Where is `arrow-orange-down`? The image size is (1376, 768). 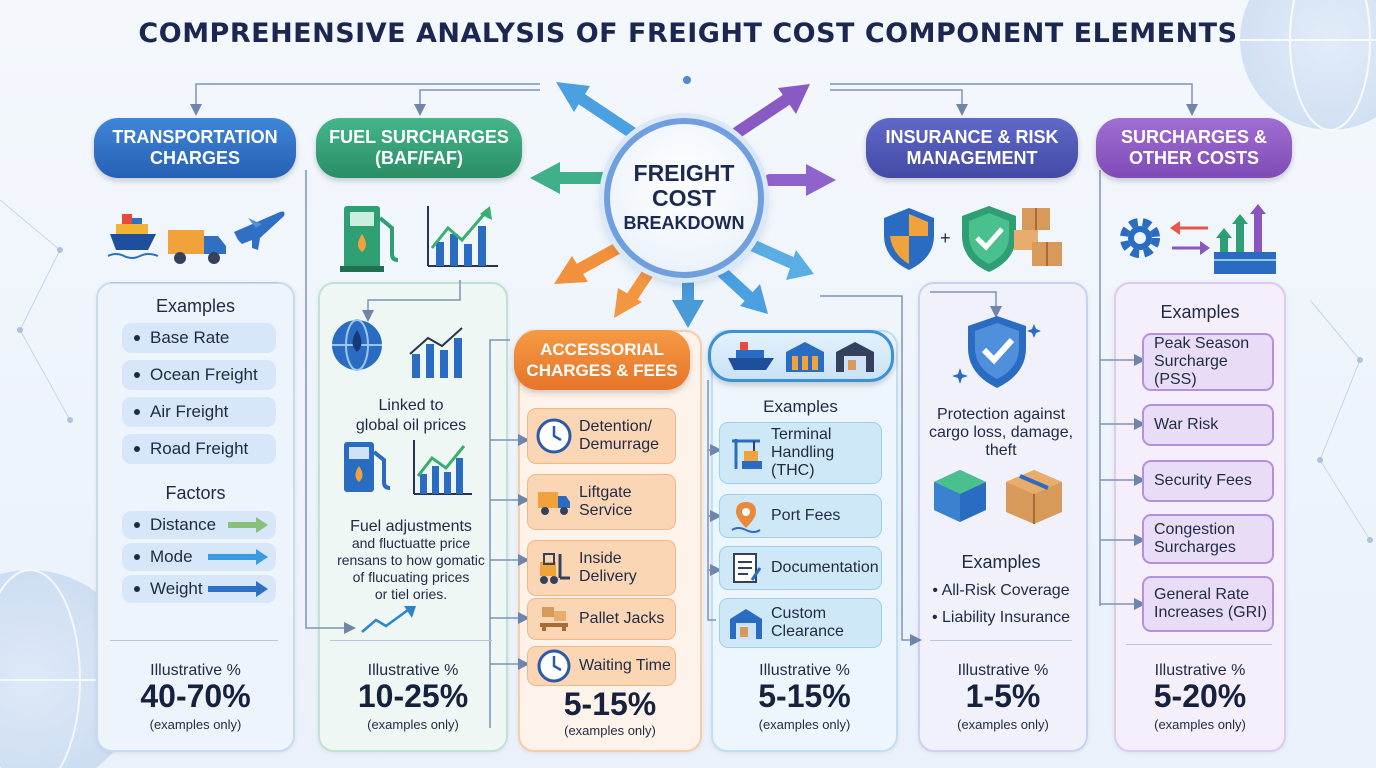 arrow-orange-down is located at coordinates (635, 291).